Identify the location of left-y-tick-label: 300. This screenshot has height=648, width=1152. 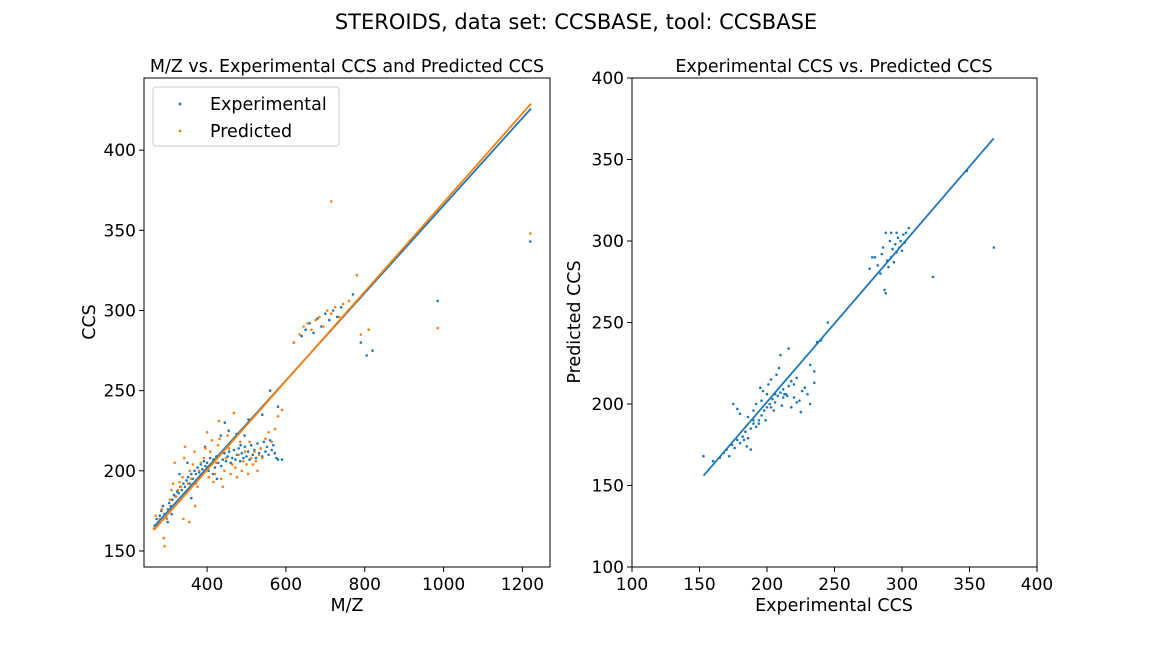
(120, 311).